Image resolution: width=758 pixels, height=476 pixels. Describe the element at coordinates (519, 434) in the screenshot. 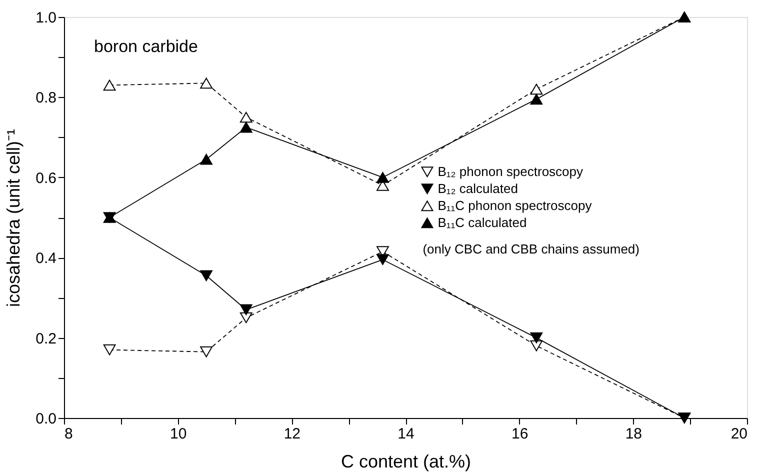

I see `x-tick-label: 16` at that location.